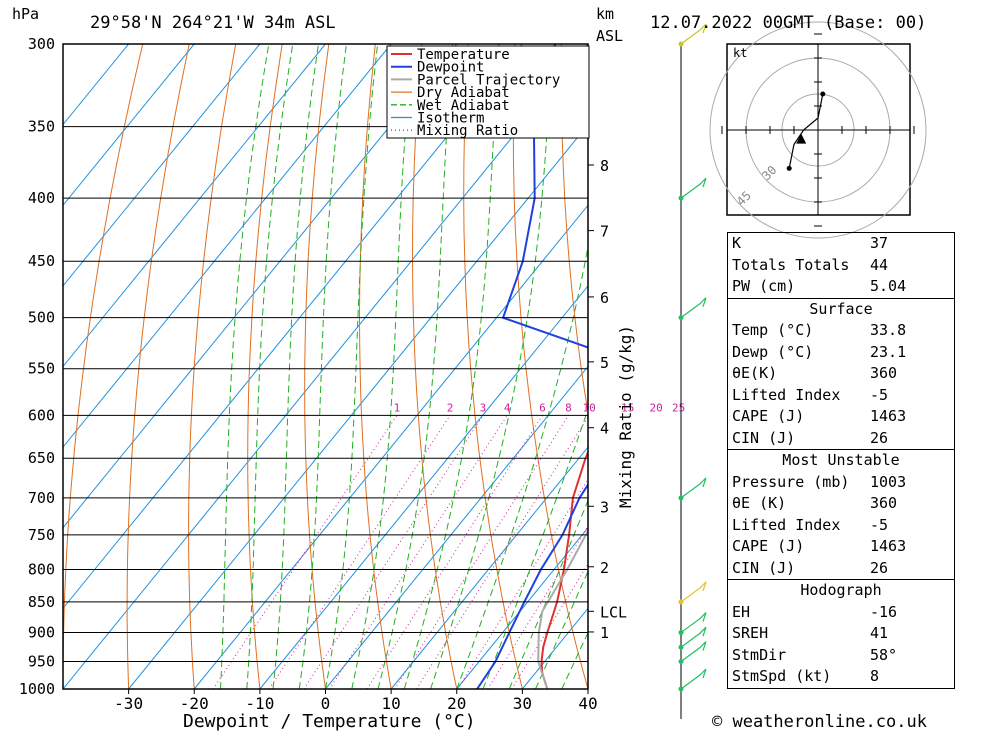  What do you see at coordinates (801, 138) in the screenshot?
I see `storm-motion-marker` at bounding box center [801, 138].